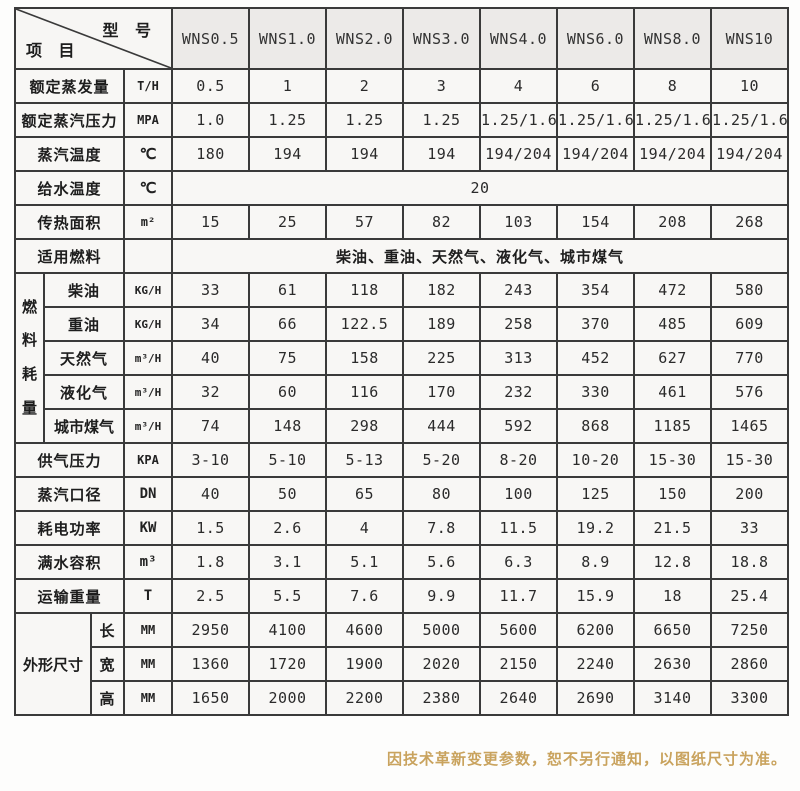 The image size is (800, 791). What do you see at coordinates (595, 664) in the screenshot?
I see `value-cell: 2240` at bounding box center [595, 664].